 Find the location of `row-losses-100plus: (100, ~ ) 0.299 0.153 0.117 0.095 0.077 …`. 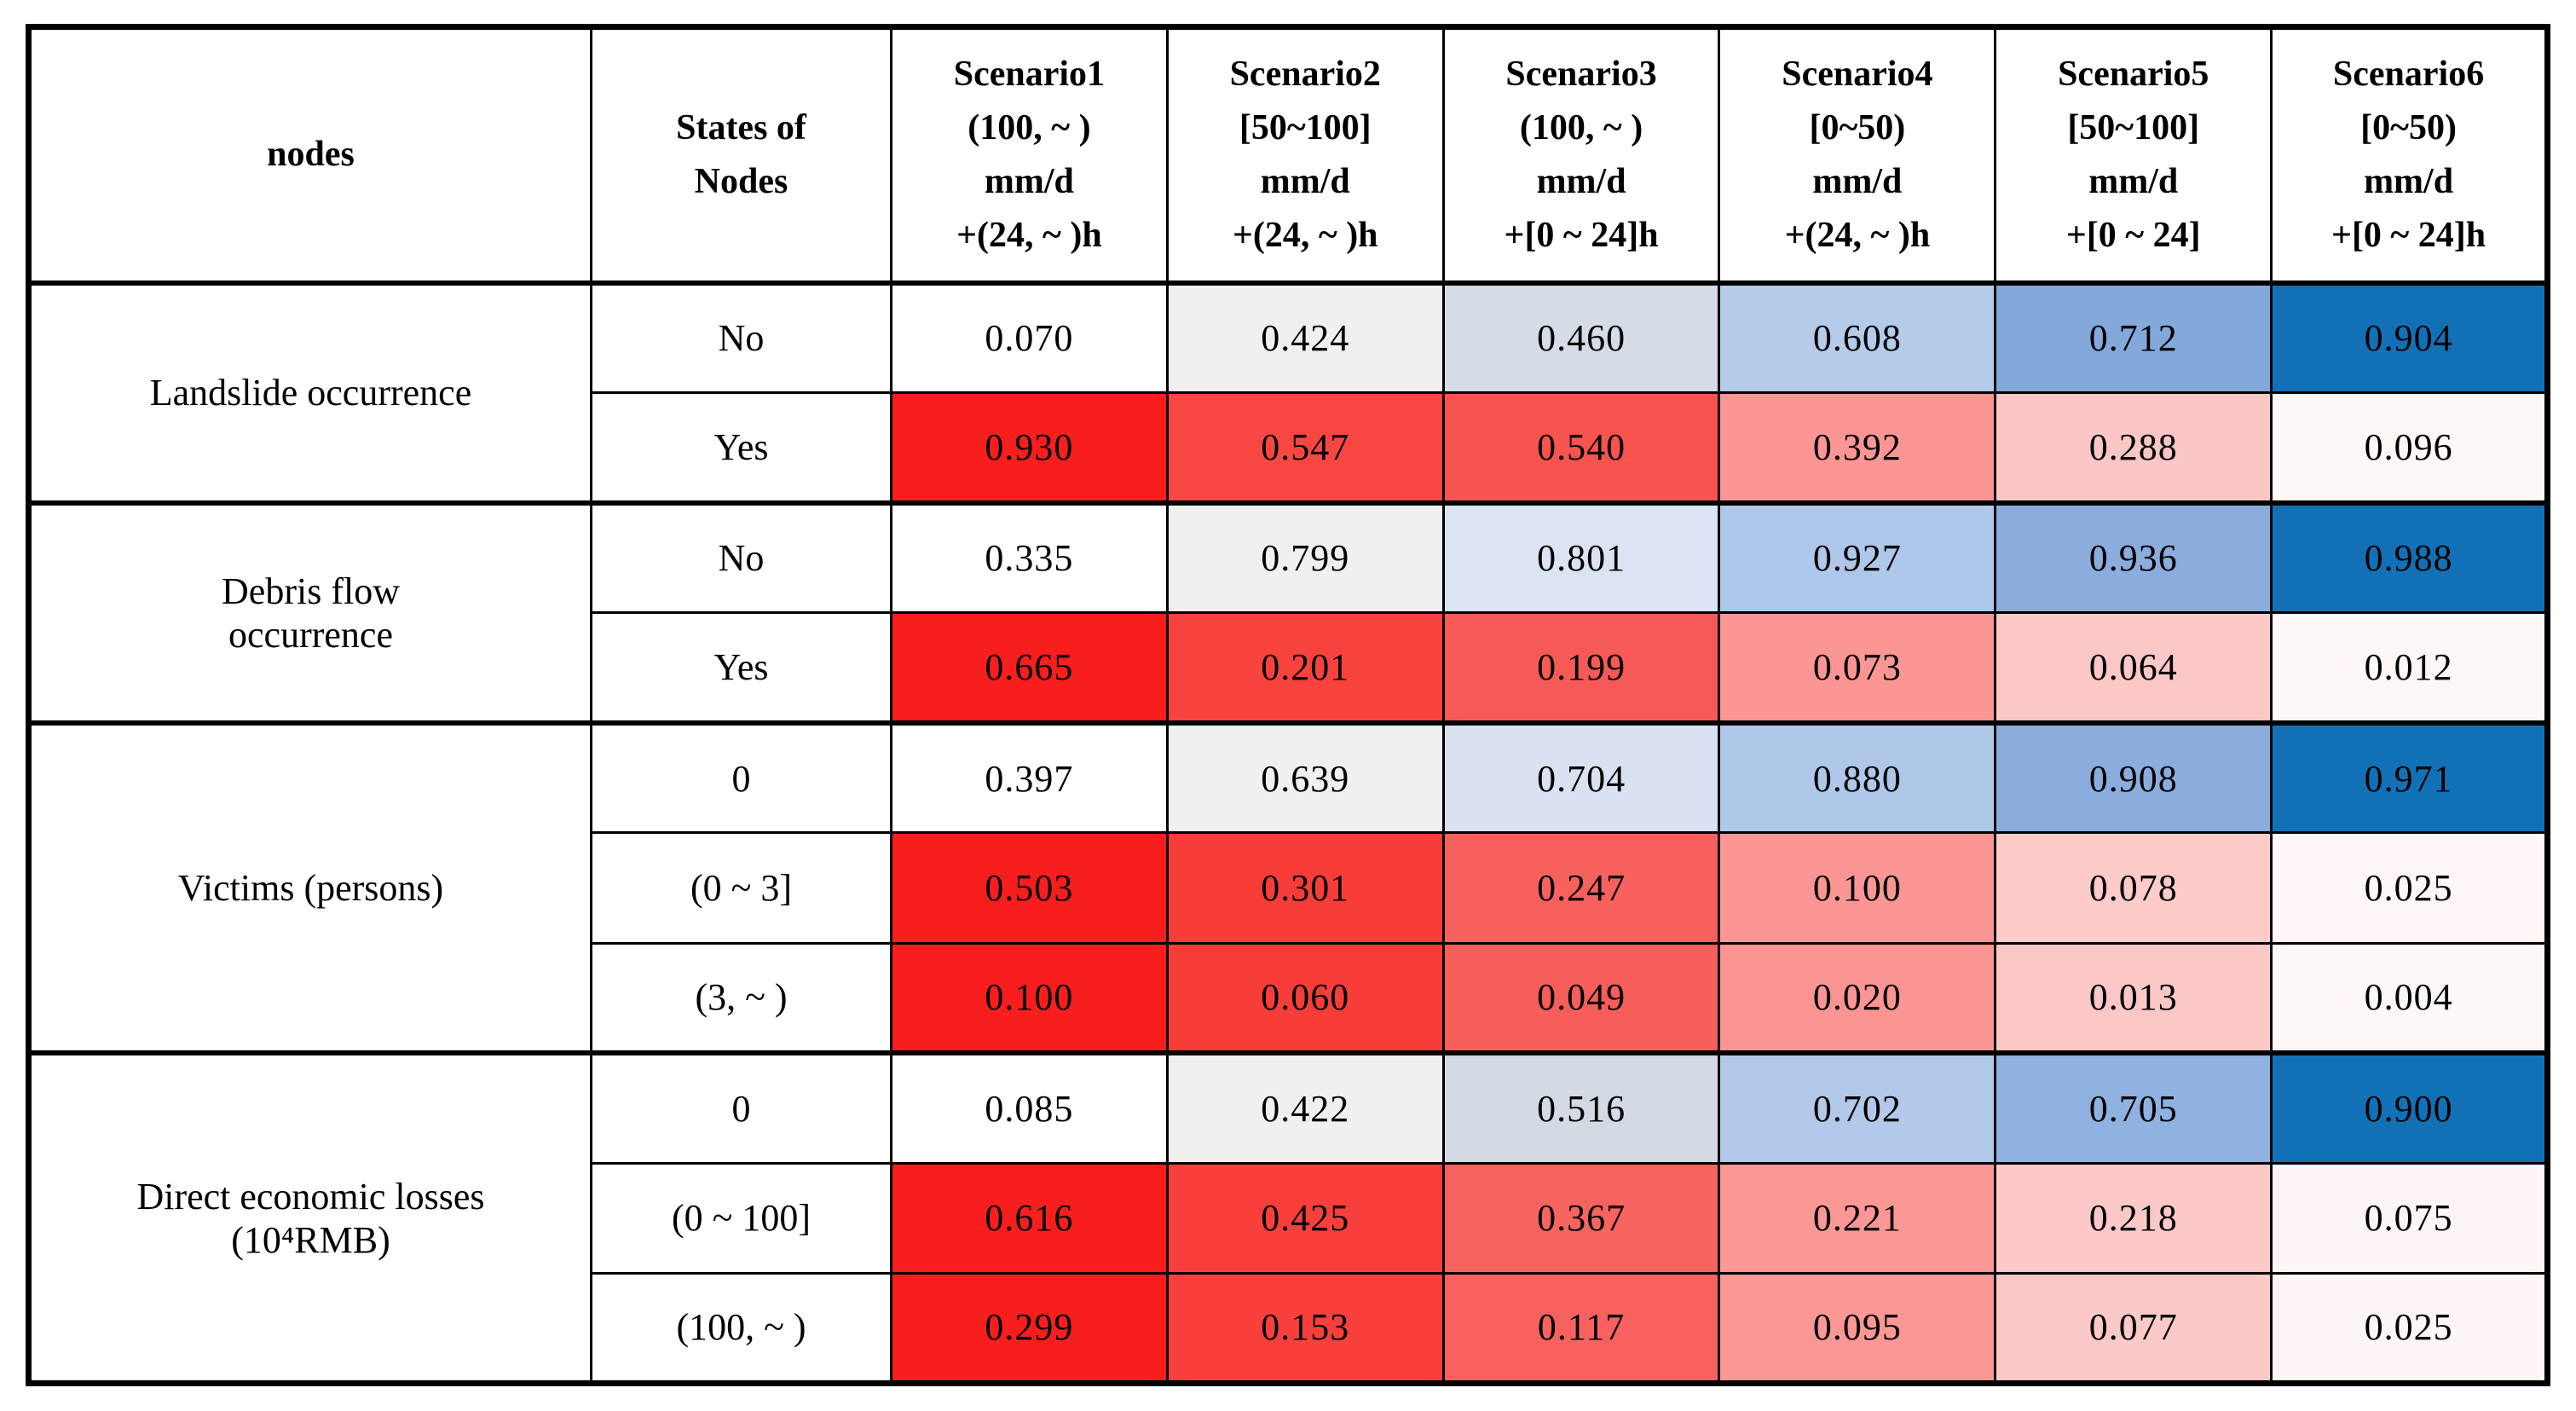

row-losses-100plus: (100, ~ ) 0.299 0.153 0.117 0.095 0.077 … is located at coordinates (1289, 1328).